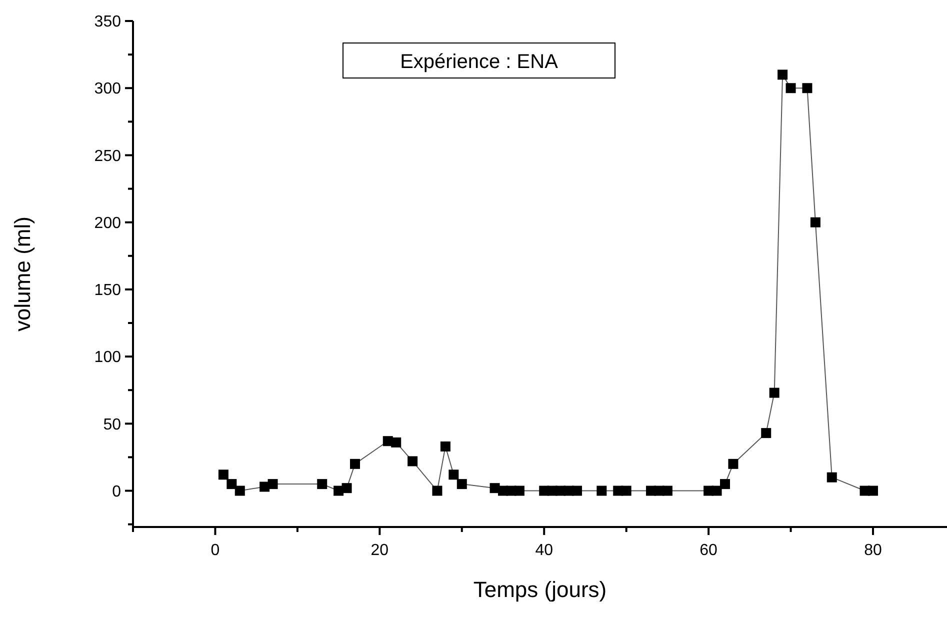 This screenshot has height=617, width=947. I want to click on y-tick-label: 350, so click(108, 22).